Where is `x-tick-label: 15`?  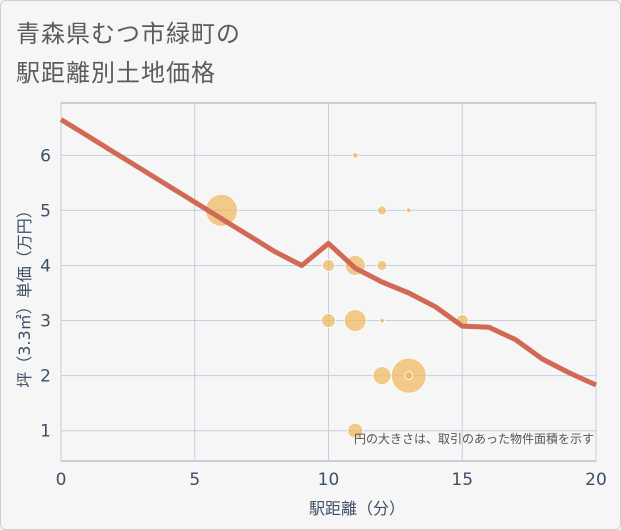 x-tick-label: 15 is located at coordinates (462, 480).